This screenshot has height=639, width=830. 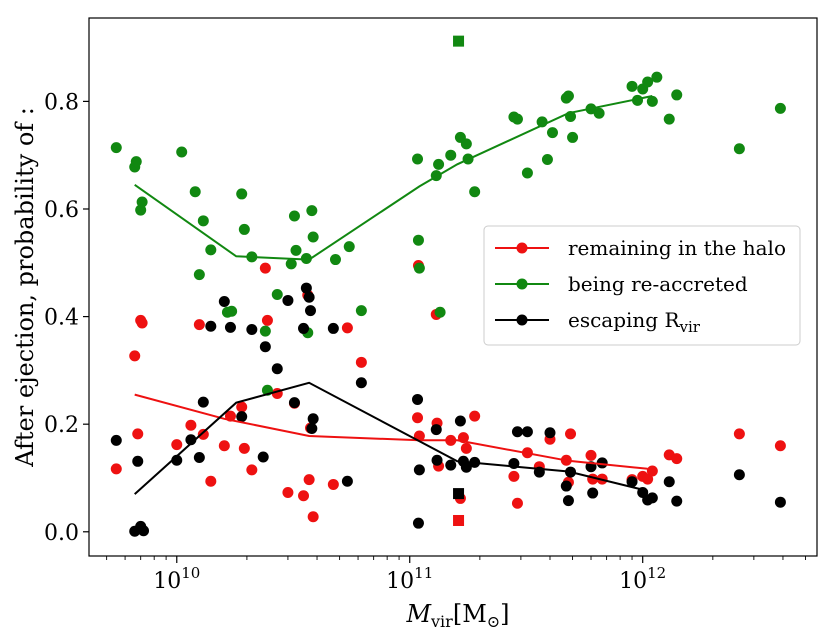 What do you see at coordinates (61, 425) in the screenshot?
I see `y-tick-label: 0.2` at bounding box center [61, 425].